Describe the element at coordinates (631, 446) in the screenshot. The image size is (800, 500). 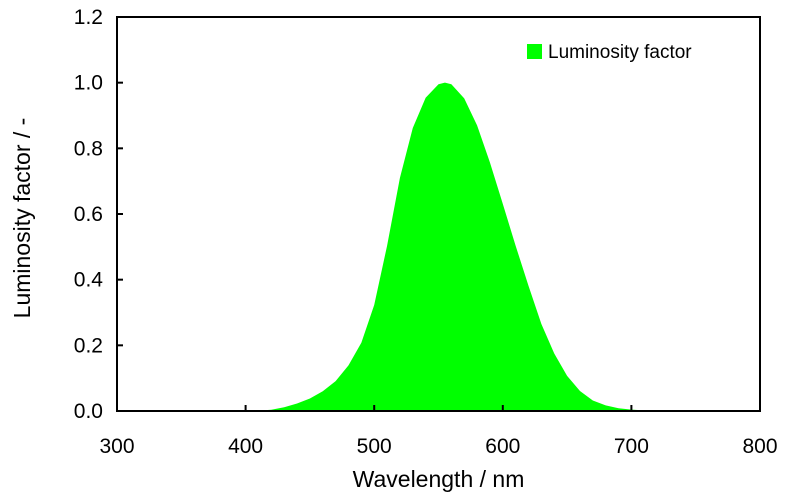
I see `x-tick-label: 700` at that location.